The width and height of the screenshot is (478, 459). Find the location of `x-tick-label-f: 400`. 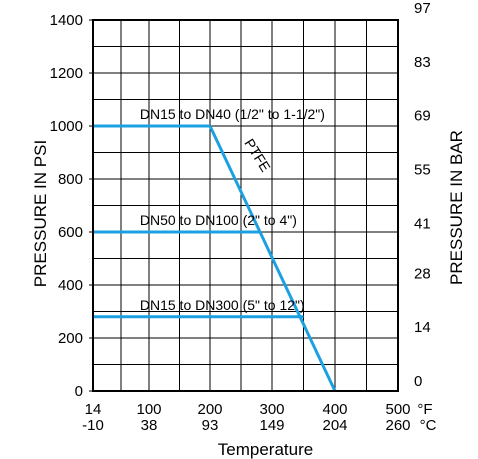

x-tick-label-f: 400 is located at coordinates (334, 409).